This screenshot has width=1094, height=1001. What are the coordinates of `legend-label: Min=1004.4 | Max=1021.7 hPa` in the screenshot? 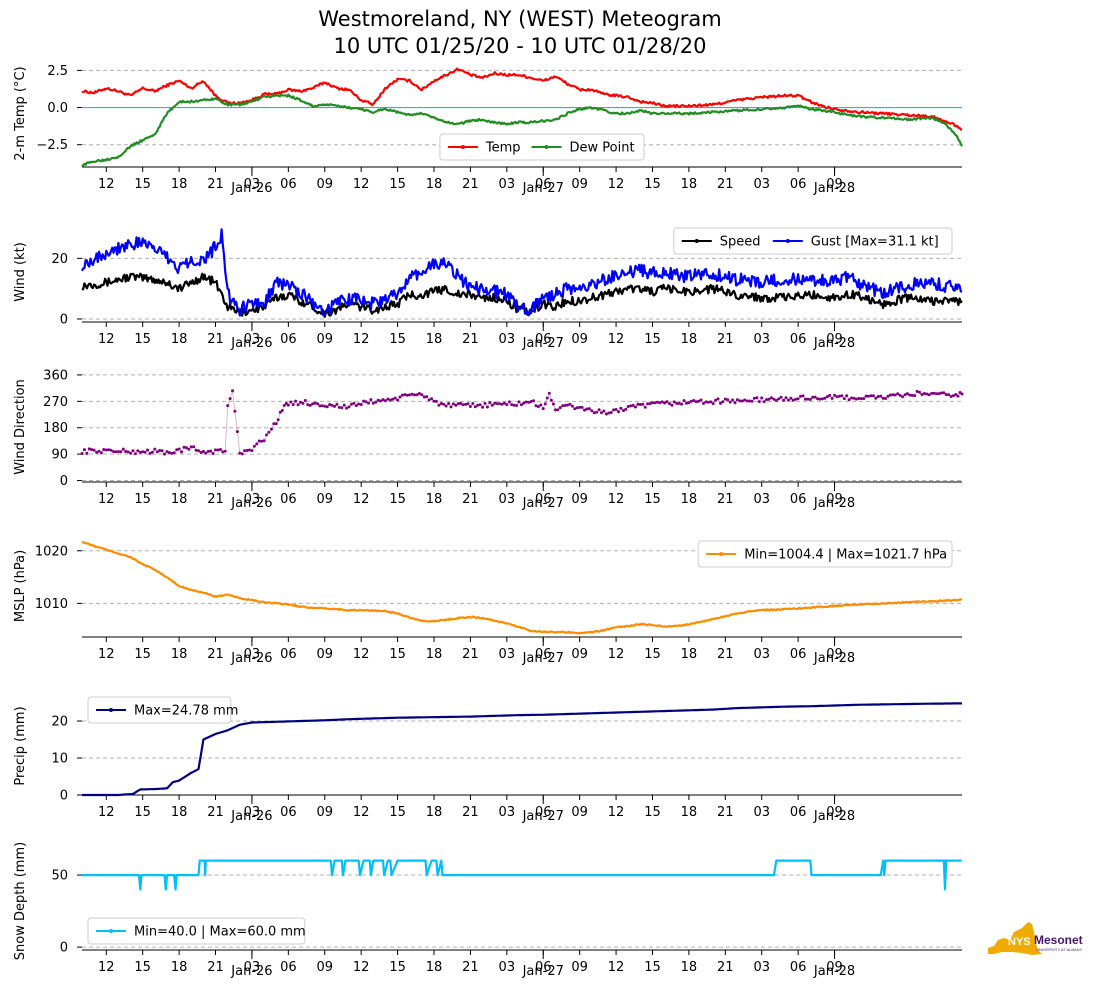 It's located at (845, 555).